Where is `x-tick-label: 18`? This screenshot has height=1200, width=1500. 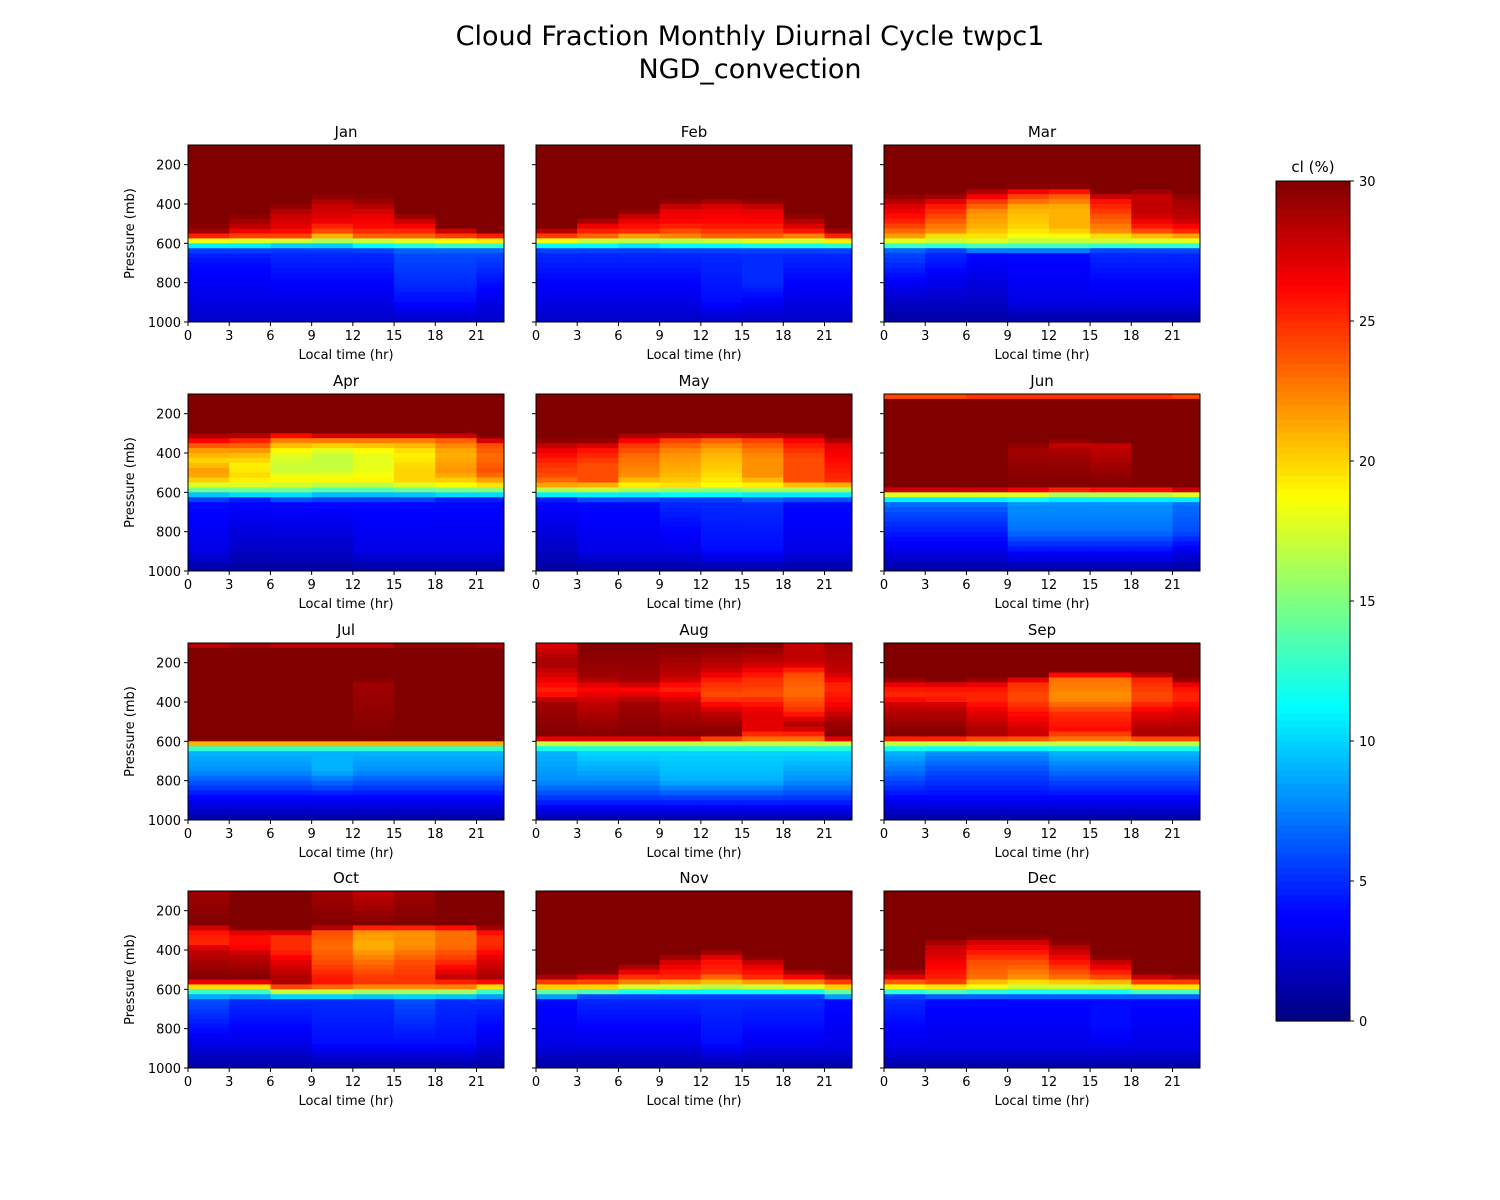
x-tick-label: 18 is located at coordinates (783, 1082).